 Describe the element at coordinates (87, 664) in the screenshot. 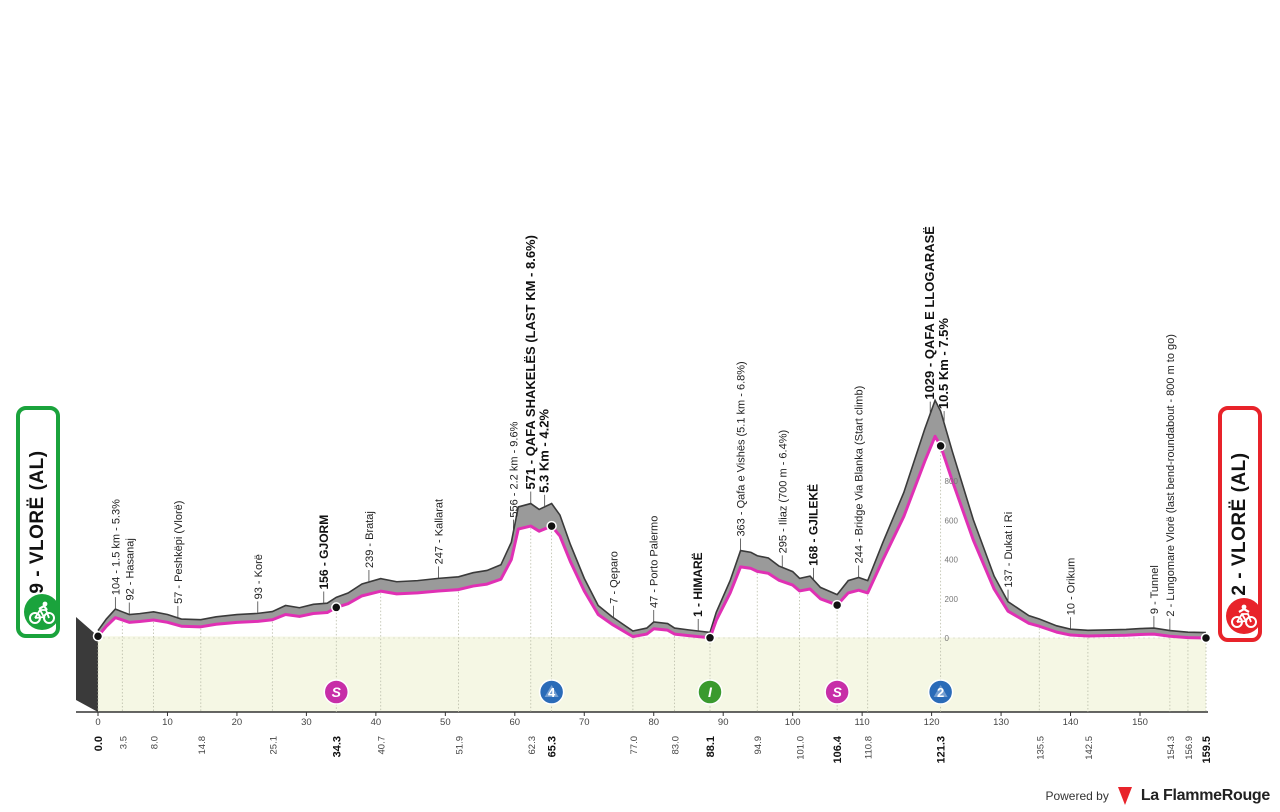

I see `left-edge-shadow` at that location.